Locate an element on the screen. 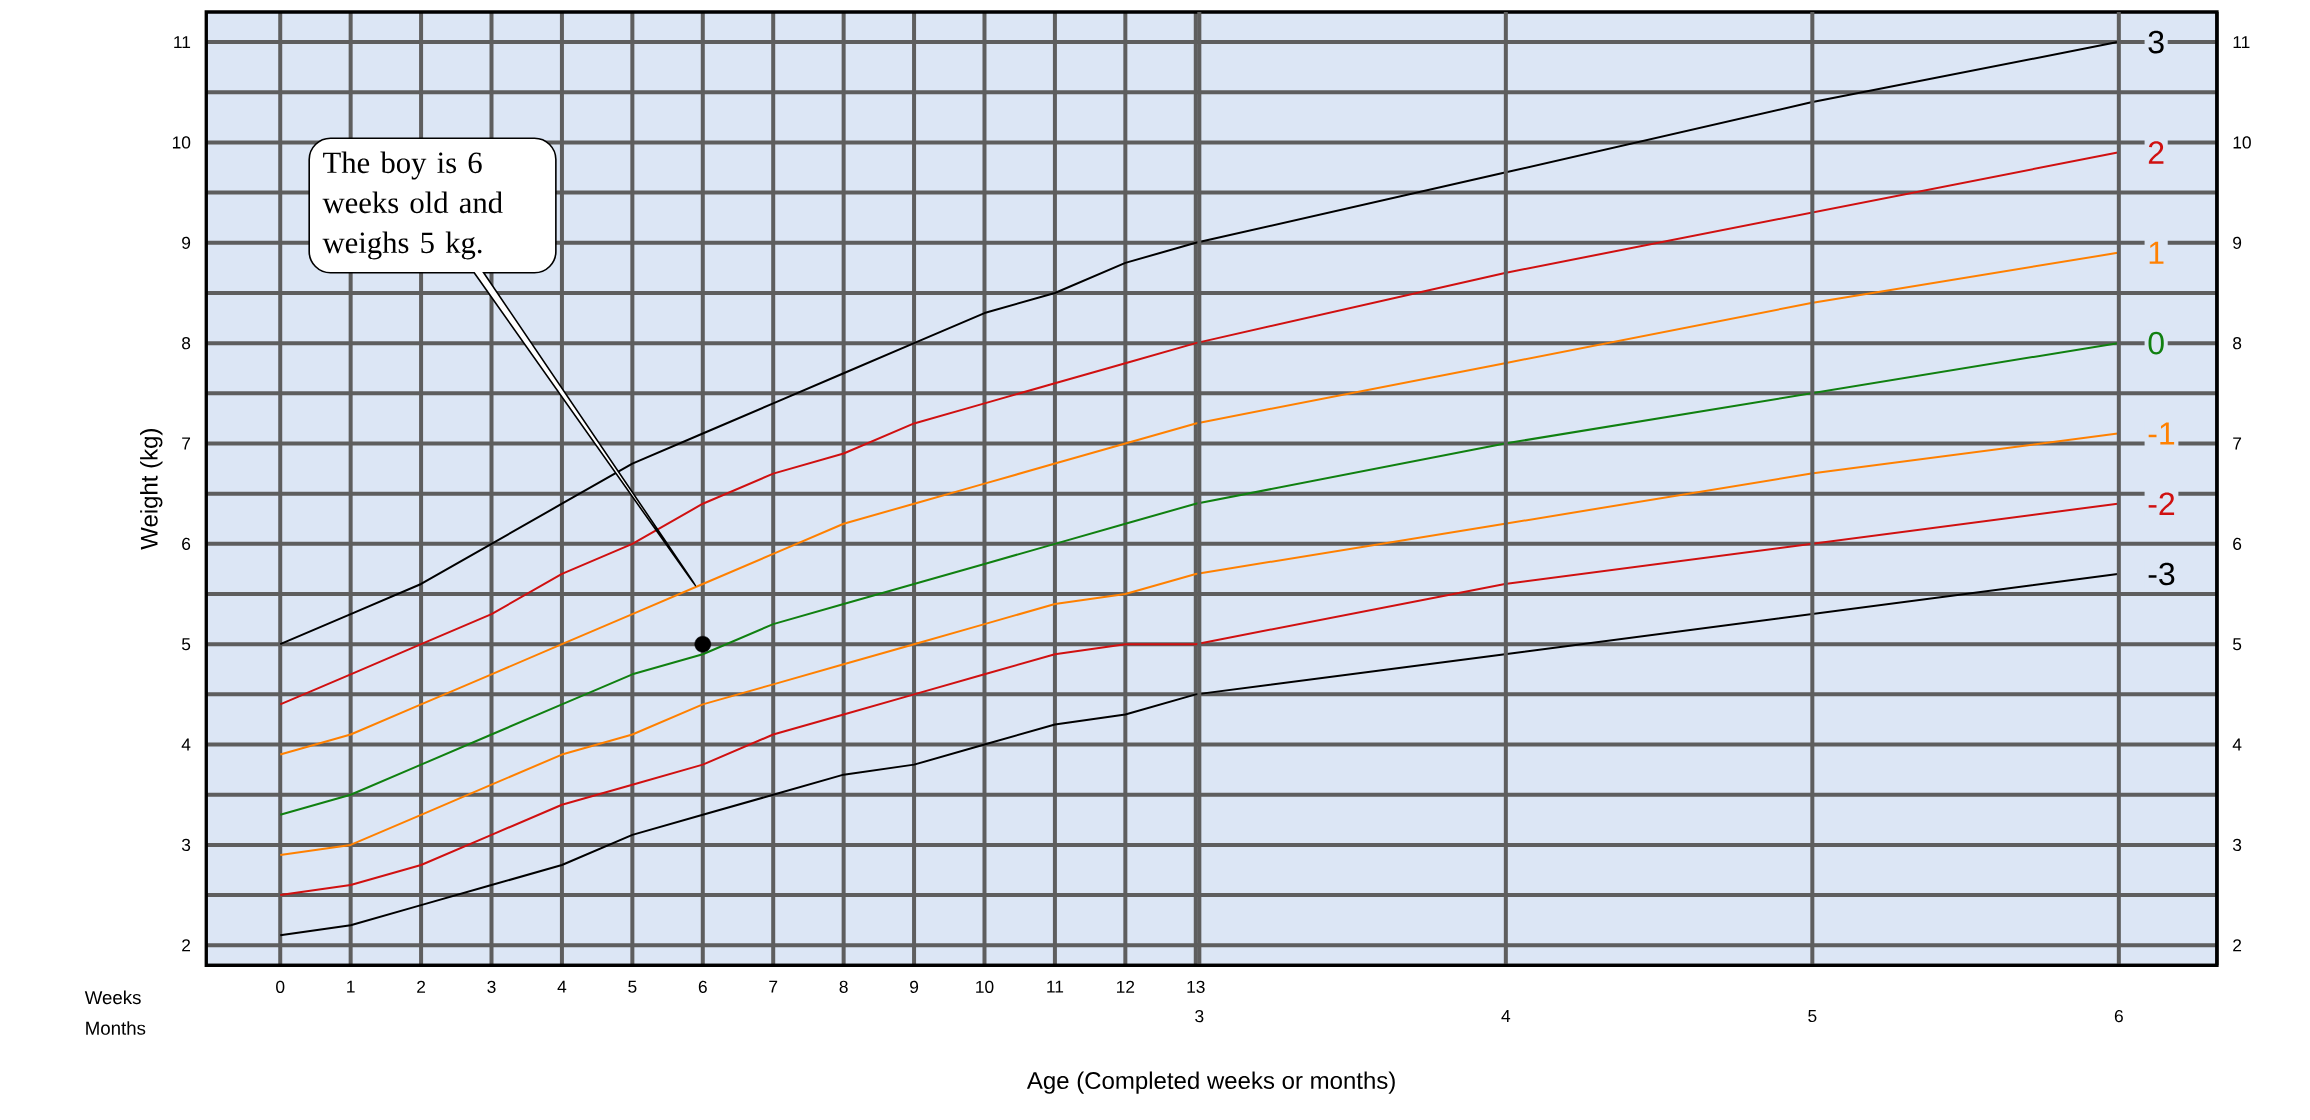 Image resolution: width=2310 pixels, height=1120 pixels. annotation: The boy is 6 weeks old and weighs 5 kg. is located at coordinates (412, 205).